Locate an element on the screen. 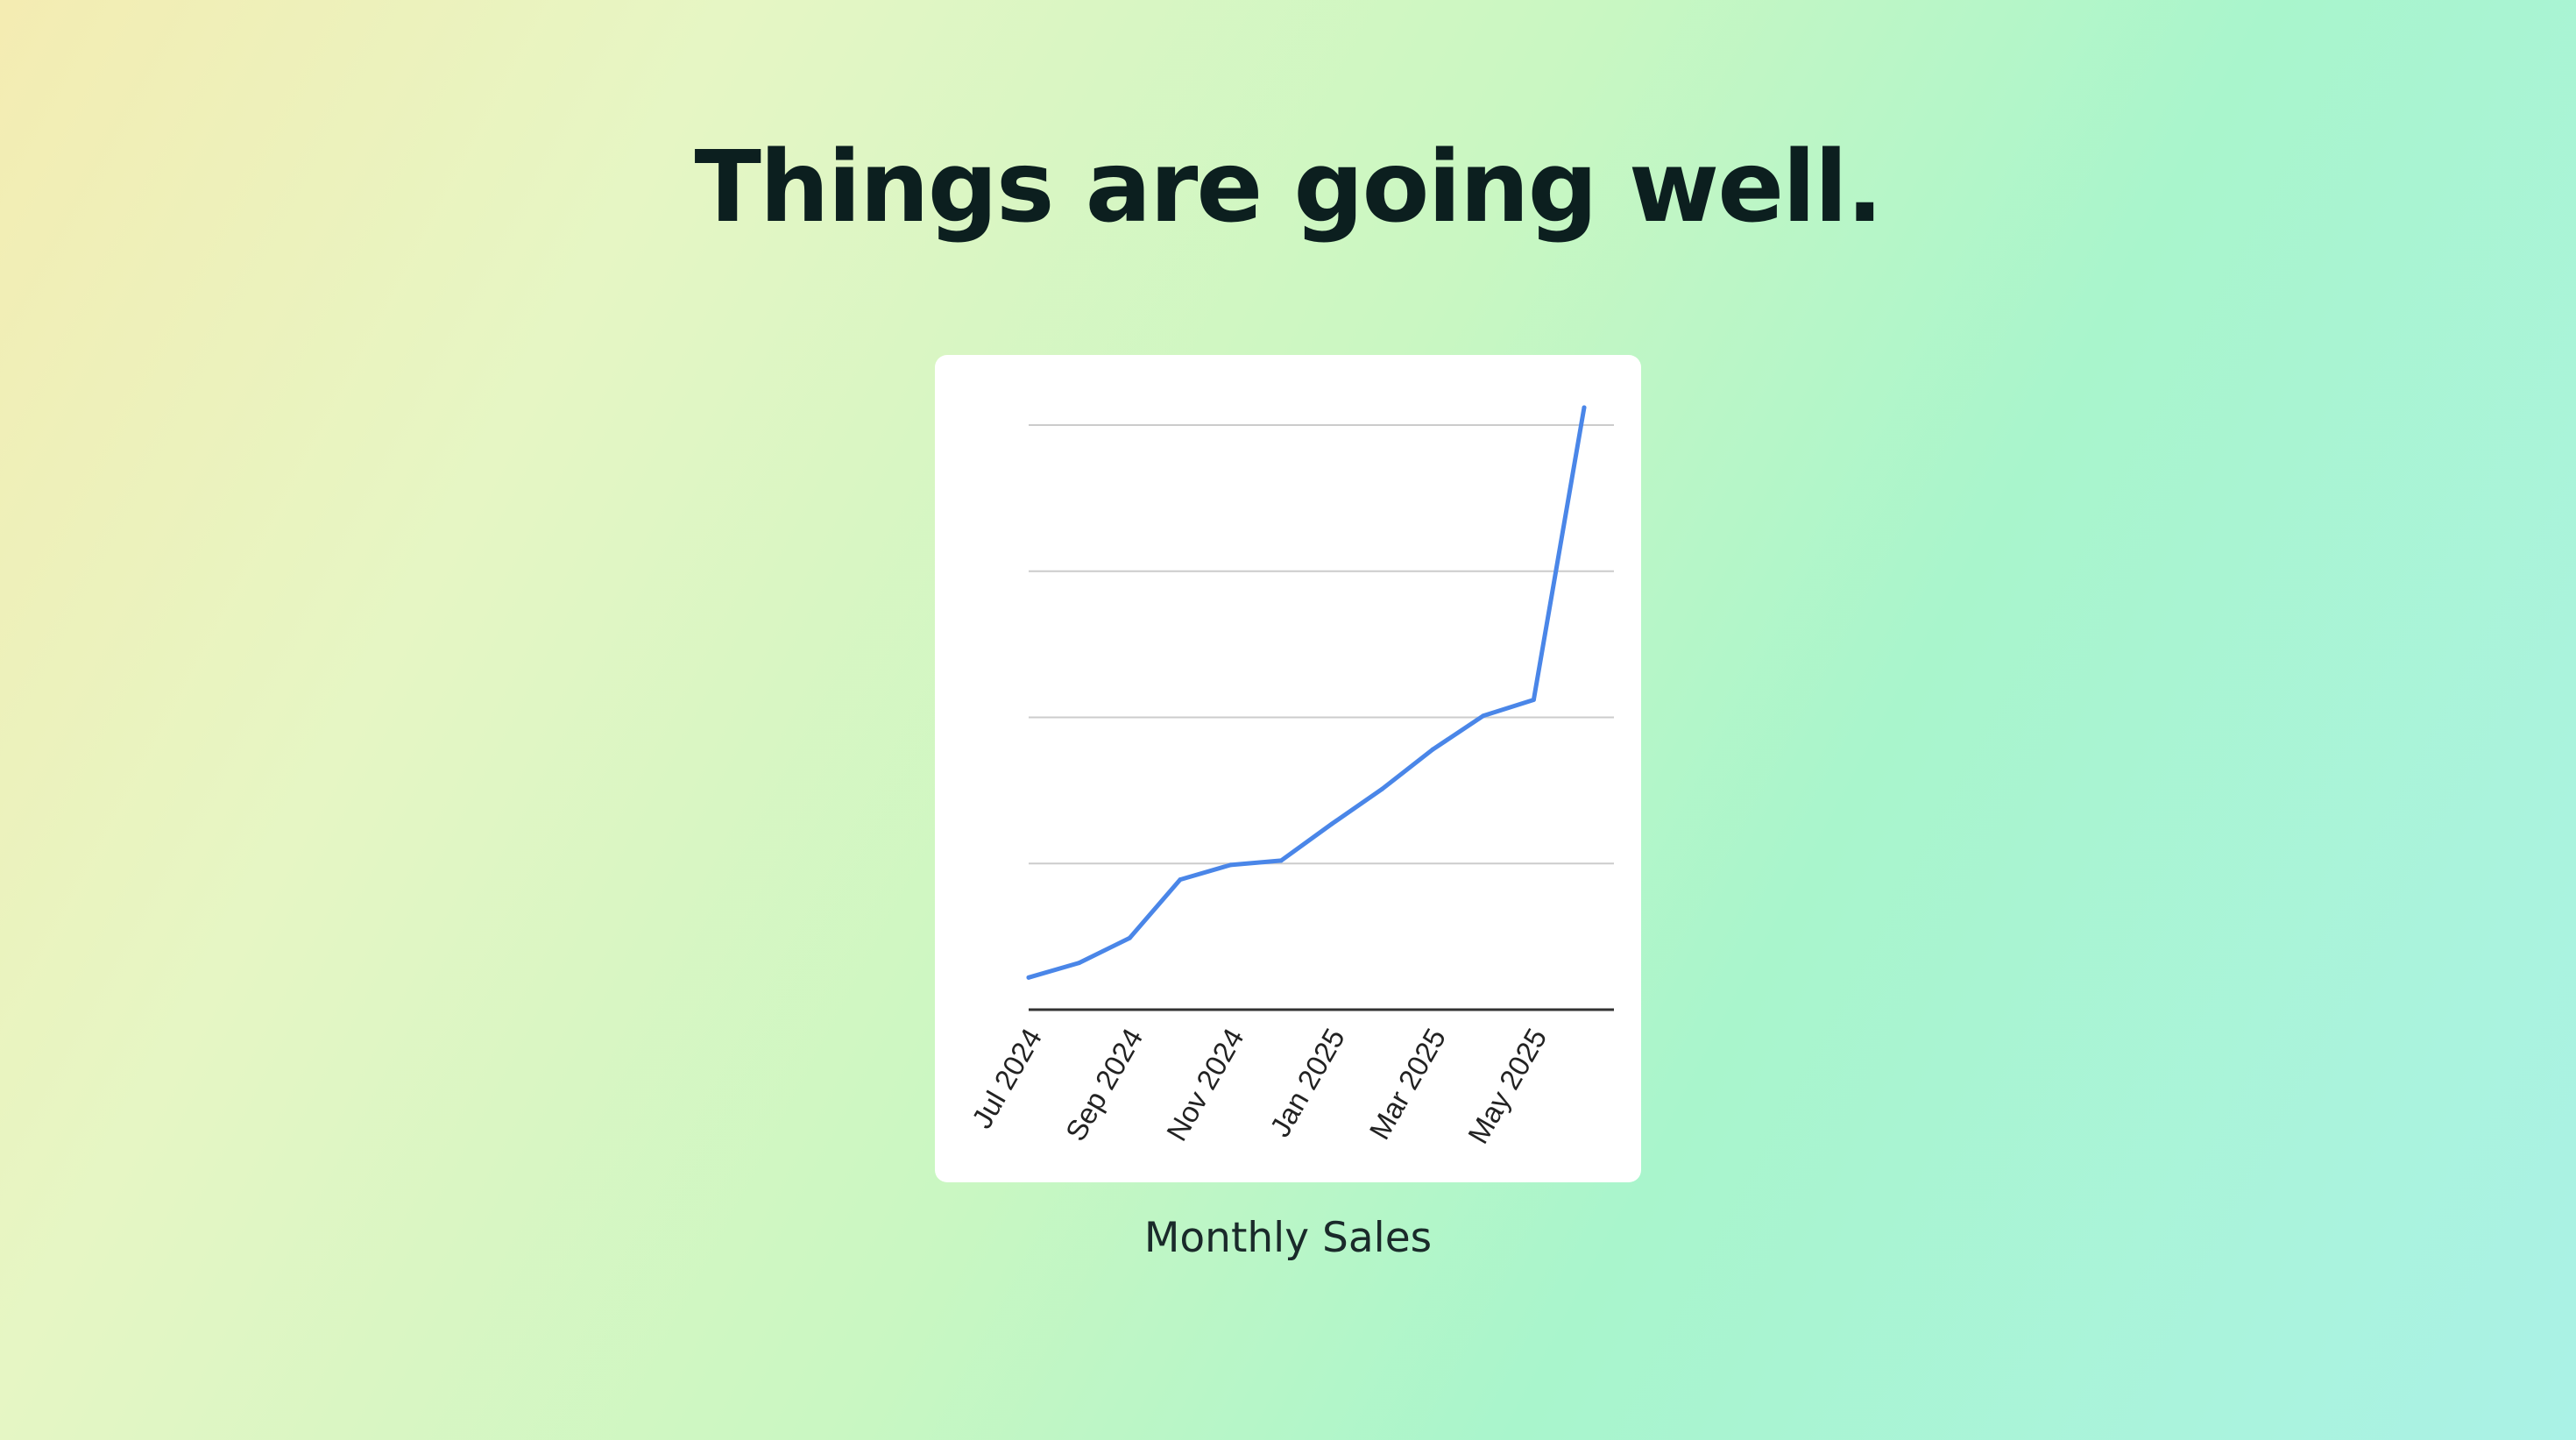 The image size is (2576, 1440). data-point-nov-2024 is located at coordinates (1231, 865).